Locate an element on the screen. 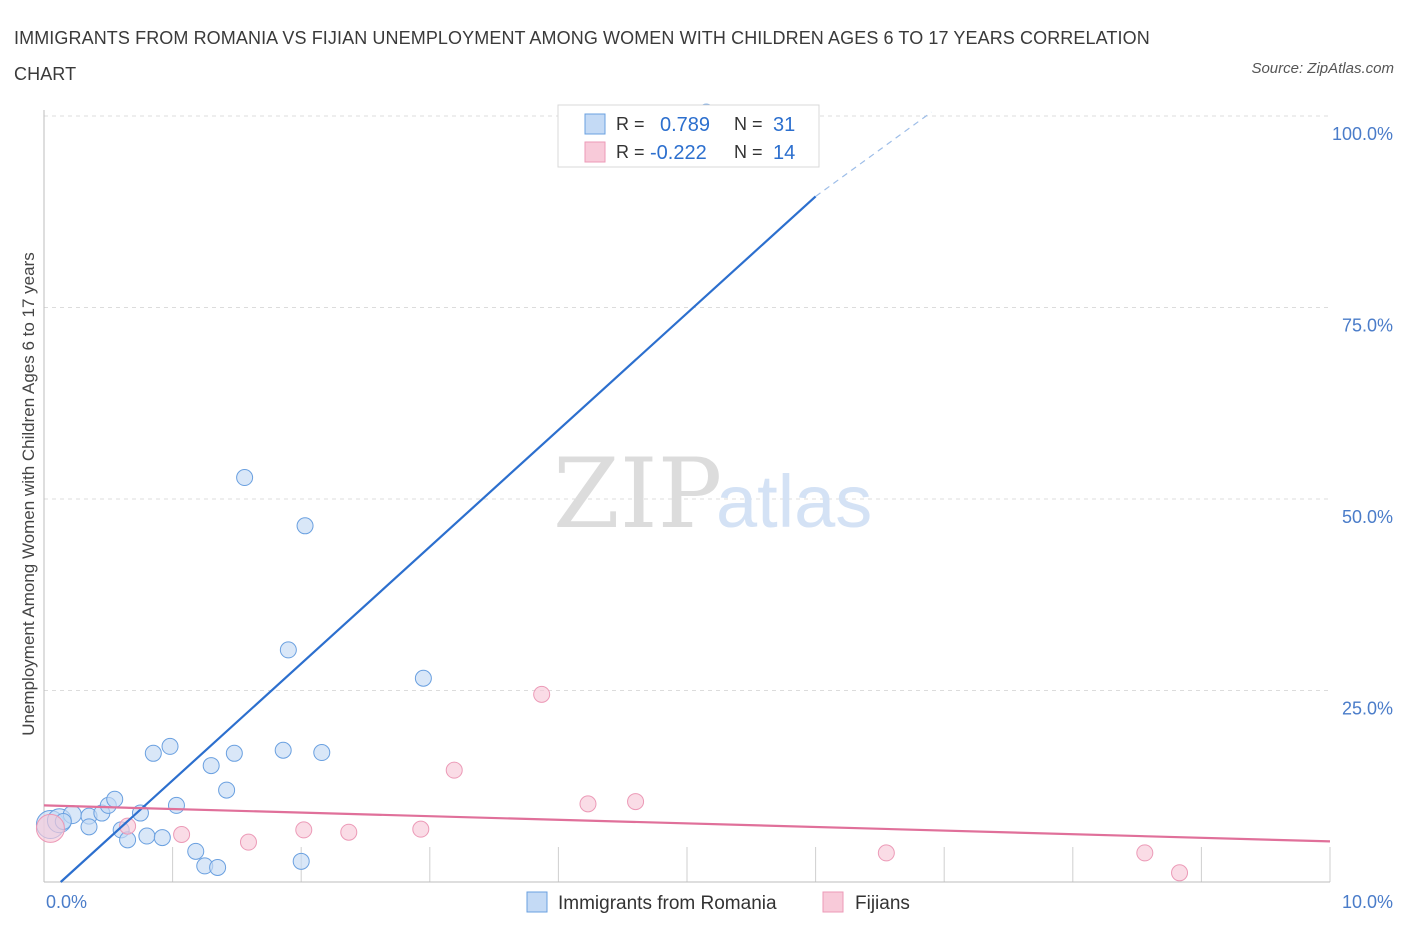 This screenshot has height=930, width=1406. x-tick-label-max: 10.0% is located at coordinates (1367, 902).